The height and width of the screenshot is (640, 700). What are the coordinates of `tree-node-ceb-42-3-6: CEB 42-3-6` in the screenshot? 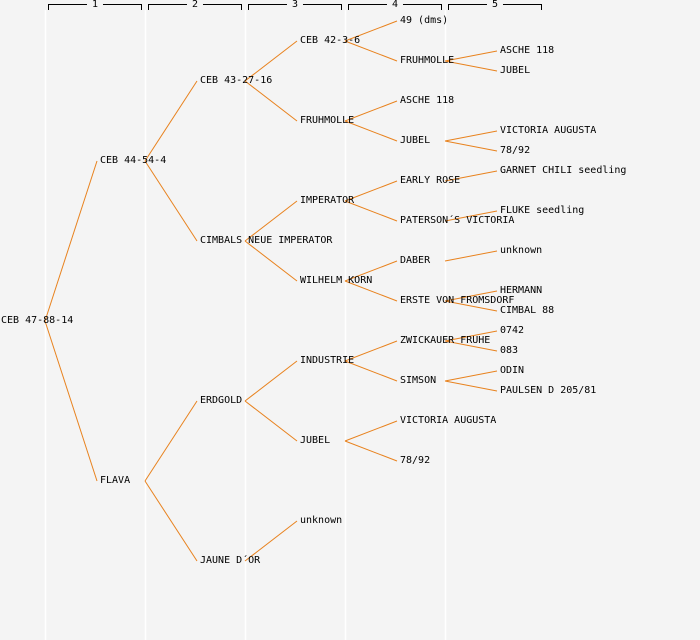 It's located at (330, 40).